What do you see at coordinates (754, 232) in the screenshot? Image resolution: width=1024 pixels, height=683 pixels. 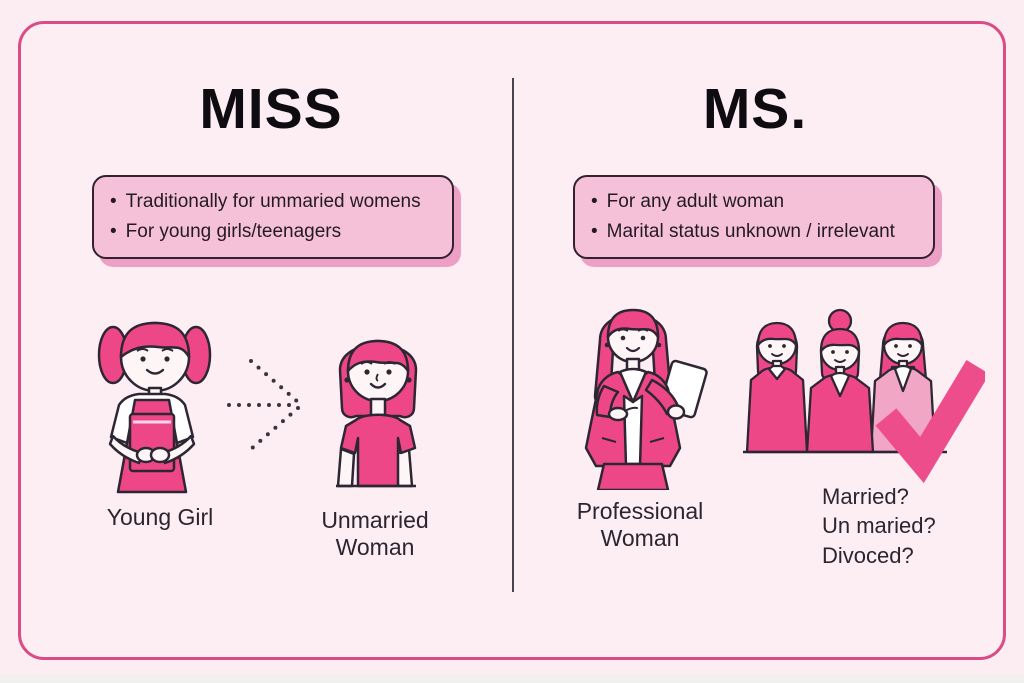 I see `ms-bullet-2: Marital status unknown / irrelevant` at bounding box center [754, 232].